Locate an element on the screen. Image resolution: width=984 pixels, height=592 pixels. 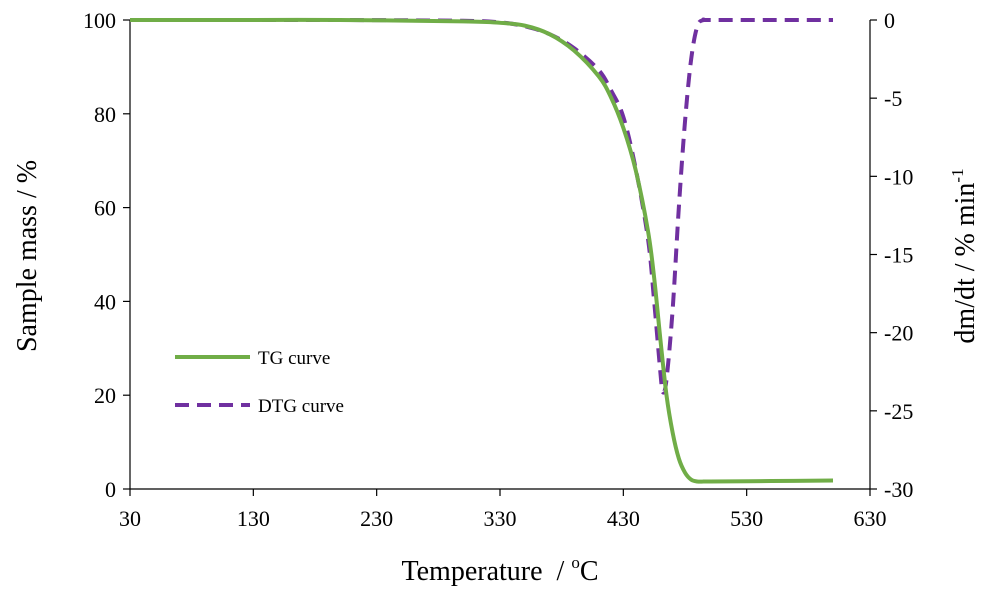
y2-tick-label: -30 is located at coordinates (898, 489).